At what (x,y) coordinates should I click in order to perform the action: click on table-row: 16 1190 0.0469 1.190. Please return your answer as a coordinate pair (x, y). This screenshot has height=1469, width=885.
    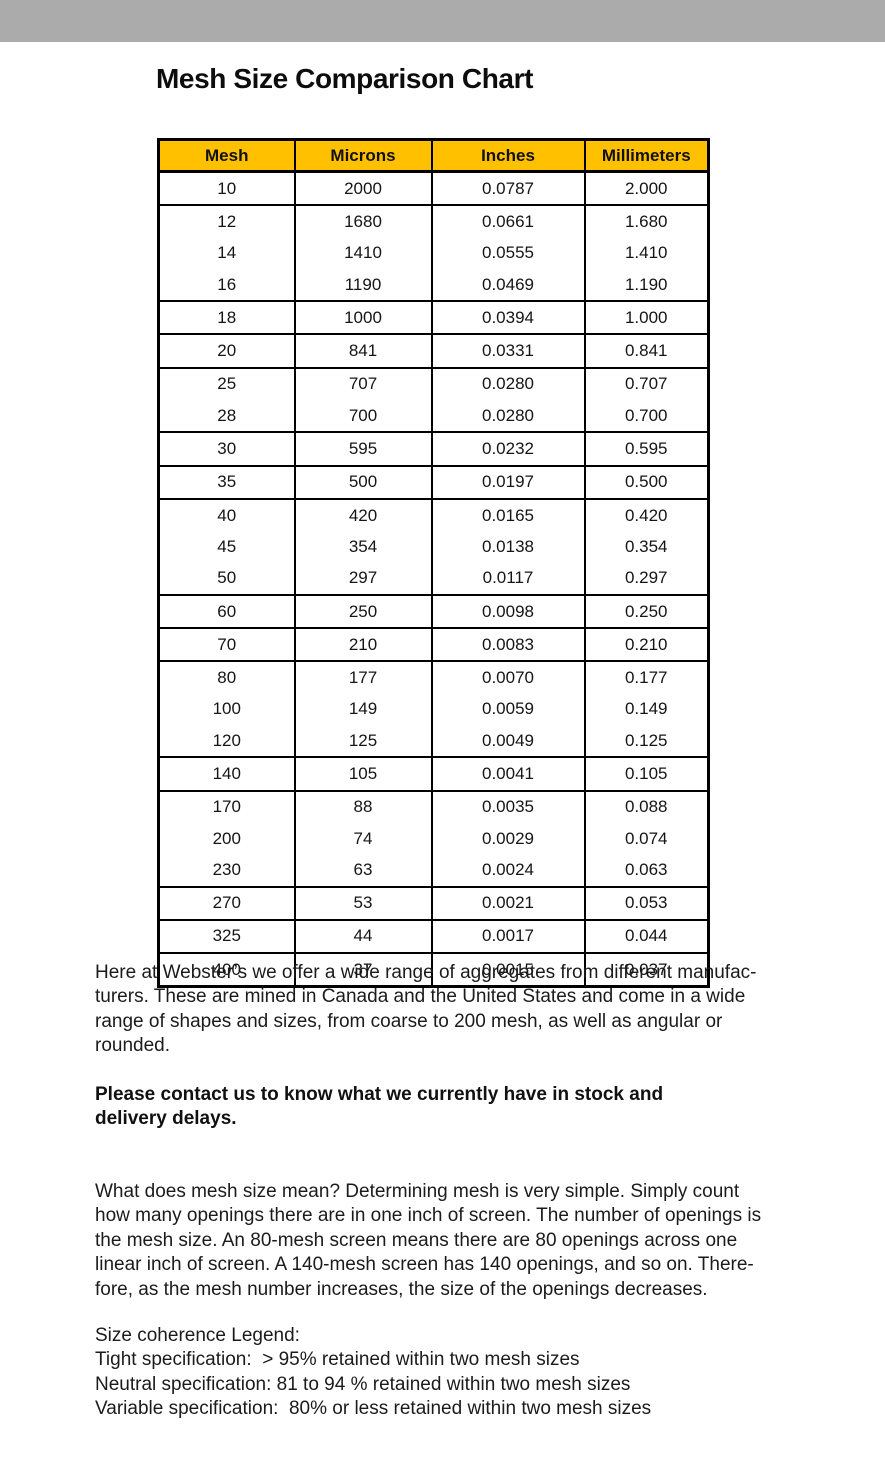
    Looking at the image, I should click on (433, 285).